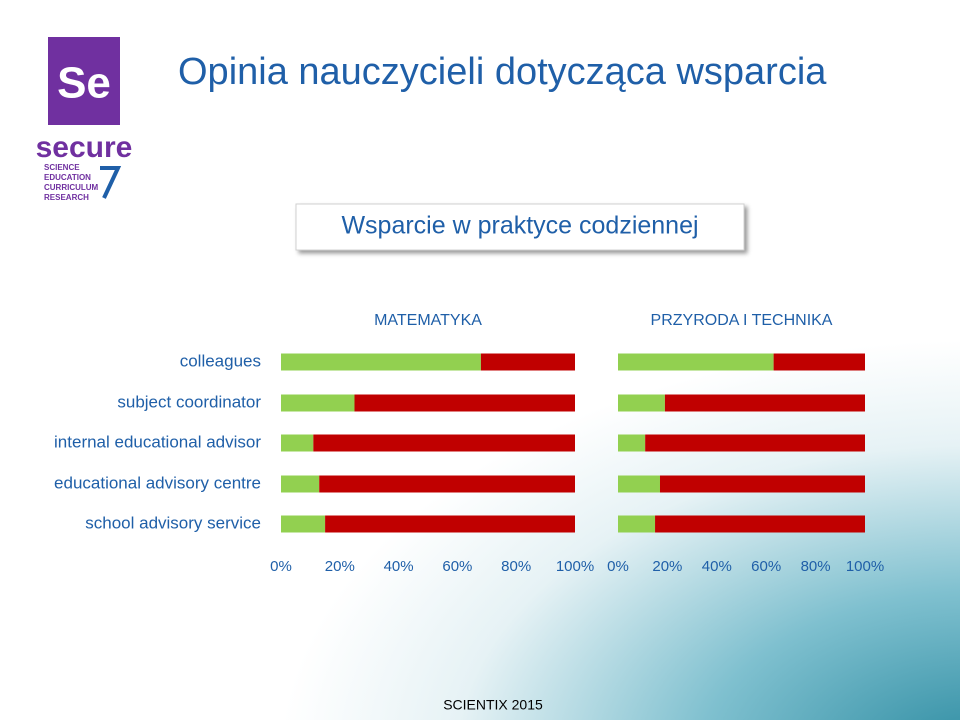  What do you see at coordinates (220, 360) in the screenshot?
I see `category-label: colleagues` at bounding box center [220, 360].